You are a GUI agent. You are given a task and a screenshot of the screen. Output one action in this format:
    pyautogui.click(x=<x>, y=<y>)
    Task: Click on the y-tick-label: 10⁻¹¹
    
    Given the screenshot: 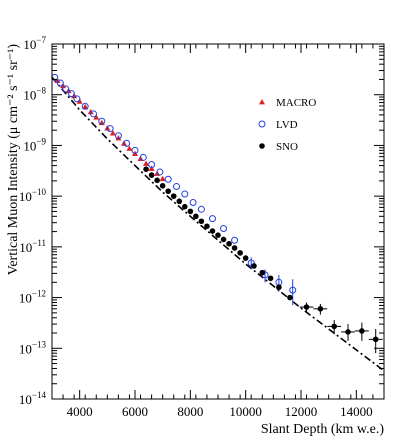 What is the action you would take?
    pyautogui.click(x=32, y=246)
    